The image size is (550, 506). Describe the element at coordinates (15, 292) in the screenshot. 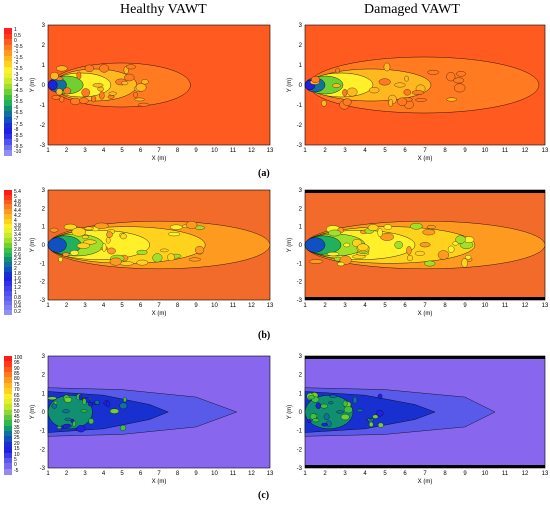

I see `colorbar-label: 1` at that location.